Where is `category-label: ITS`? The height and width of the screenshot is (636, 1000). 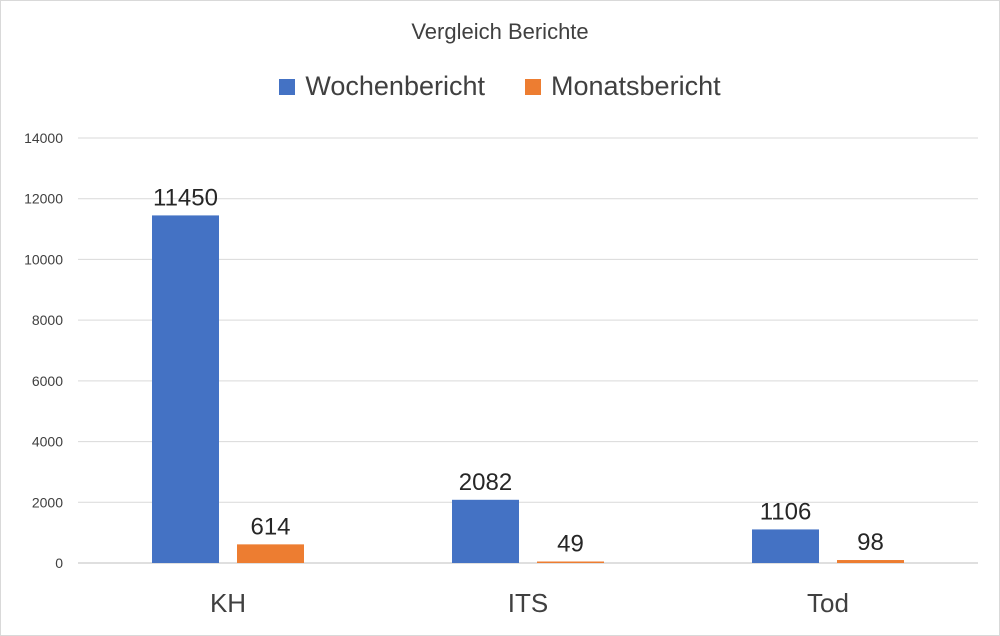 category-label: ITS is located at coordinates (528, 603).